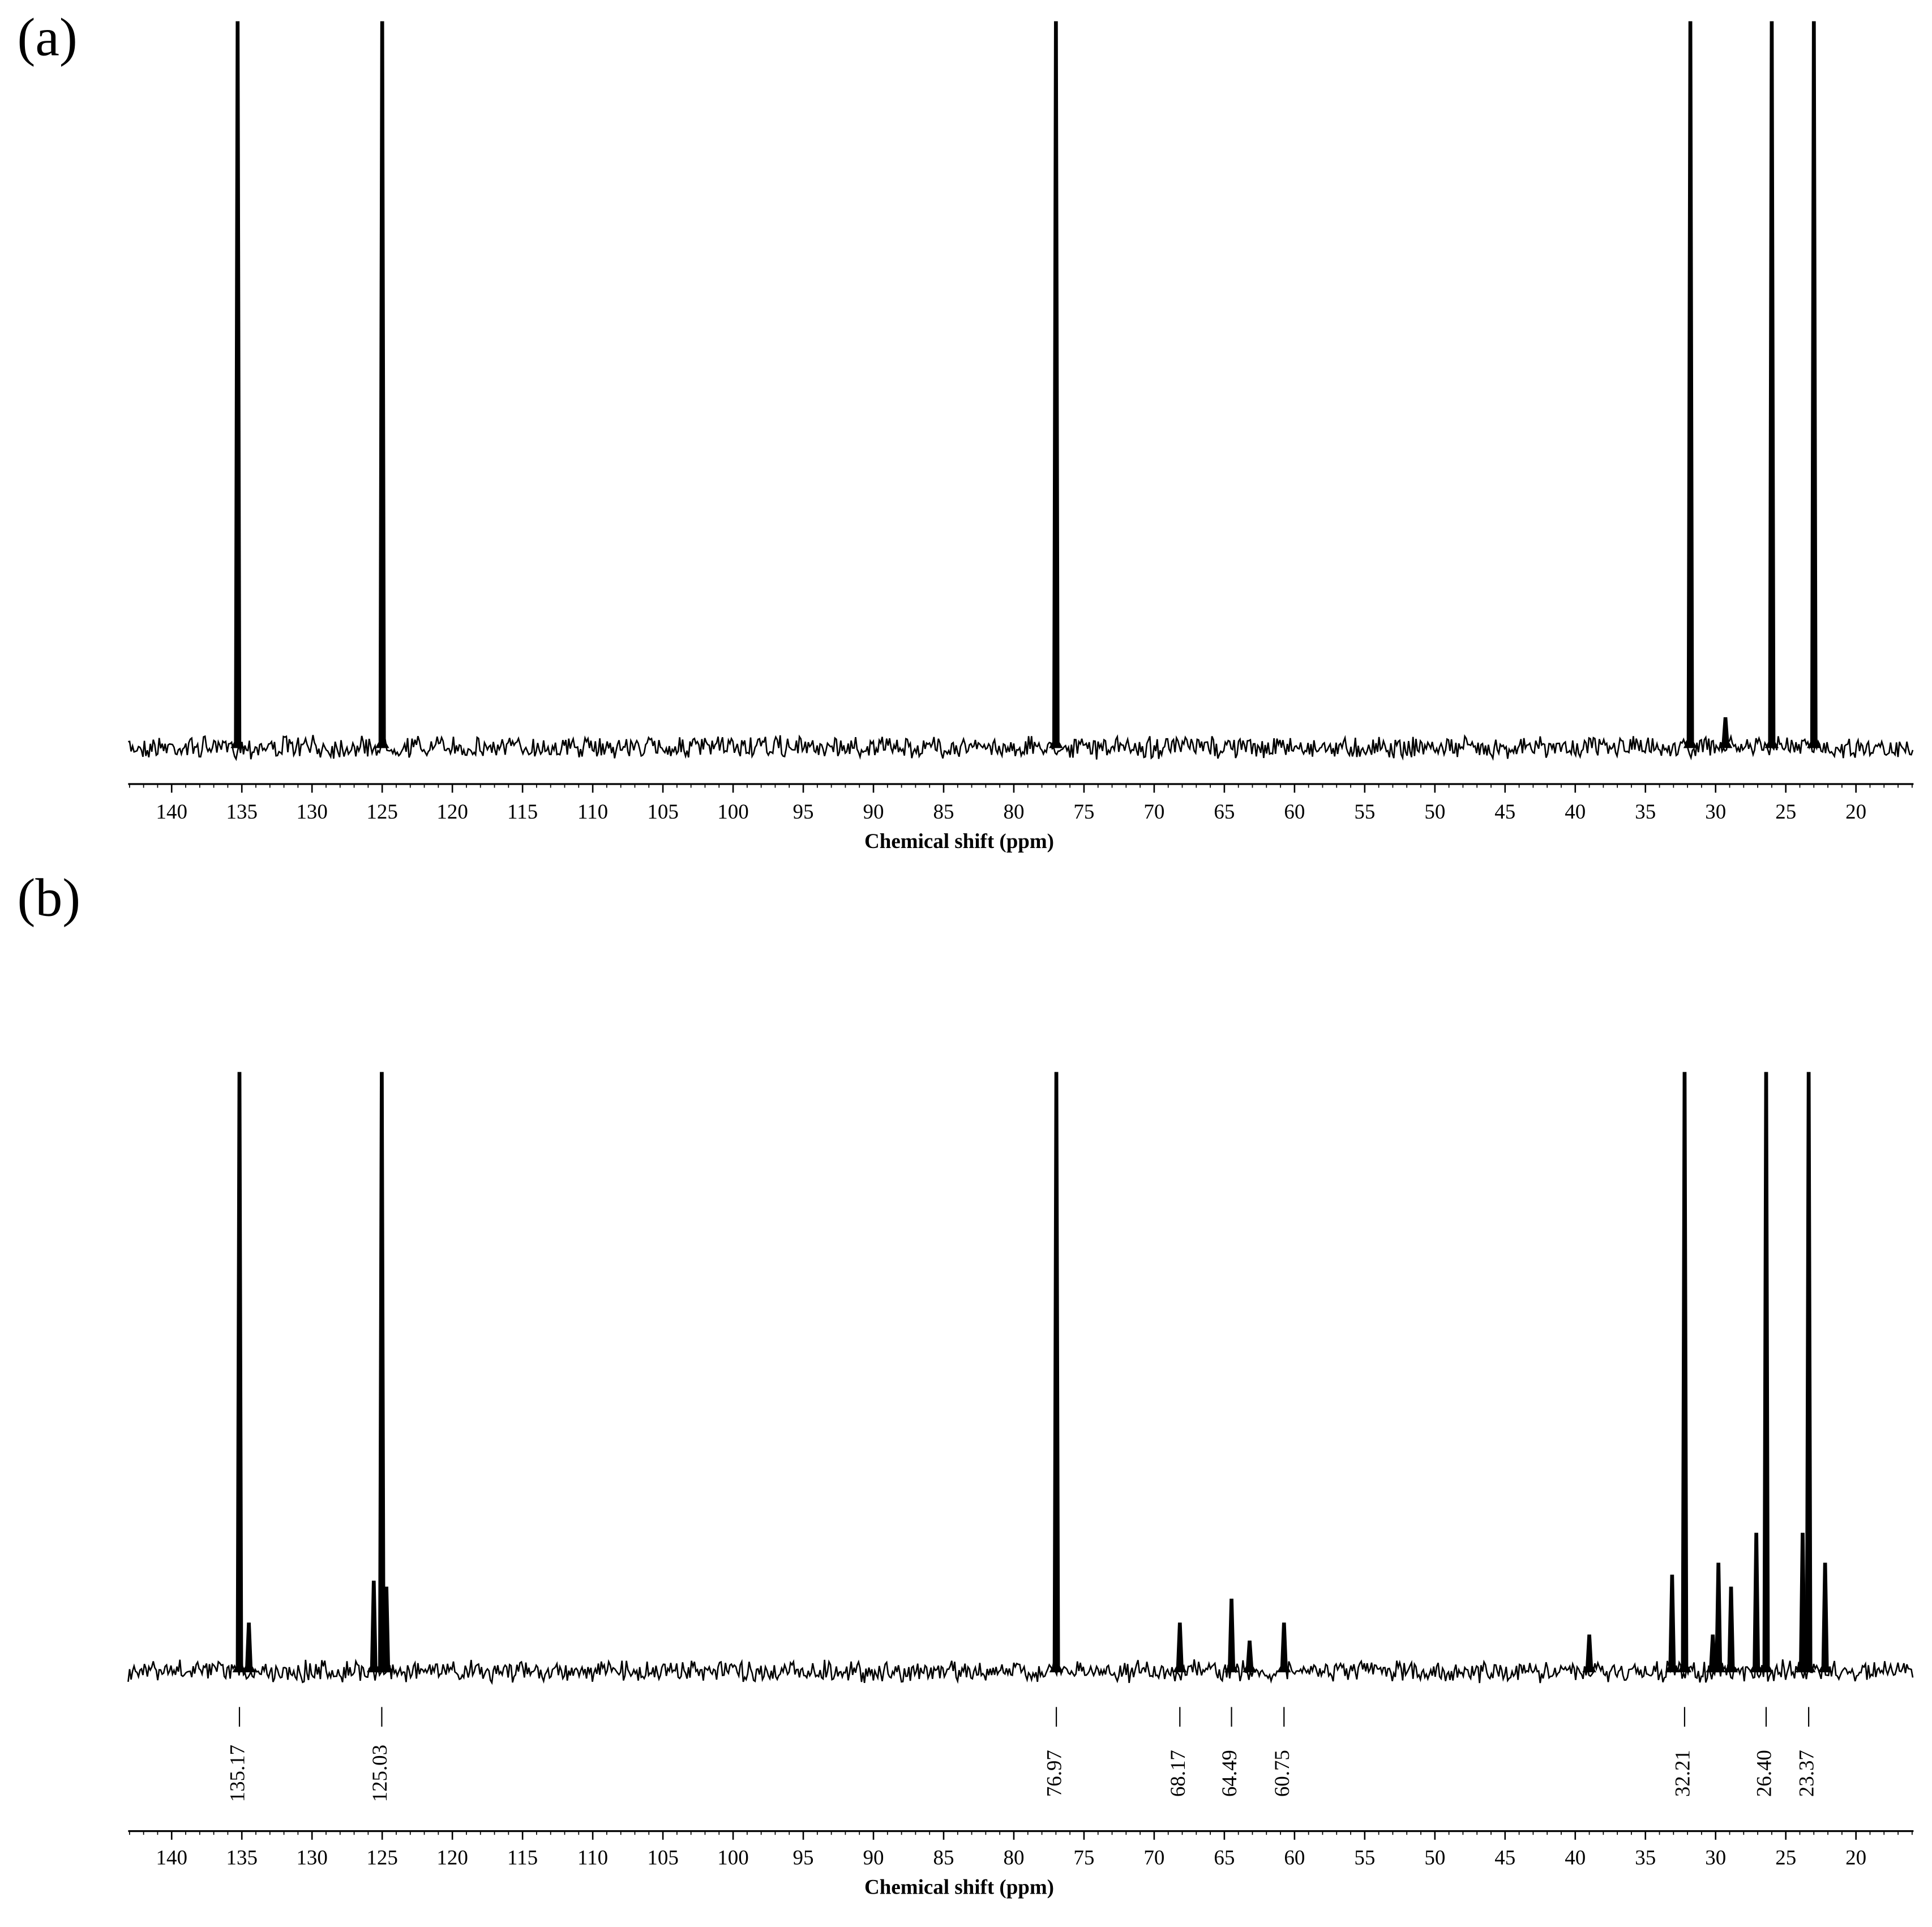  Describe the element at coordinates (1178, 1773) in the screenshot. I see `peak-label: 68.17` at that location.